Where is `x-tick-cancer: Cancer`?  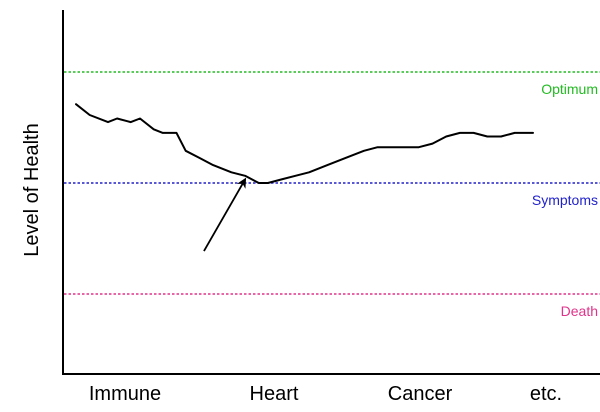
x-tick-cancer: Cancer is located at coordinates (420, 394).